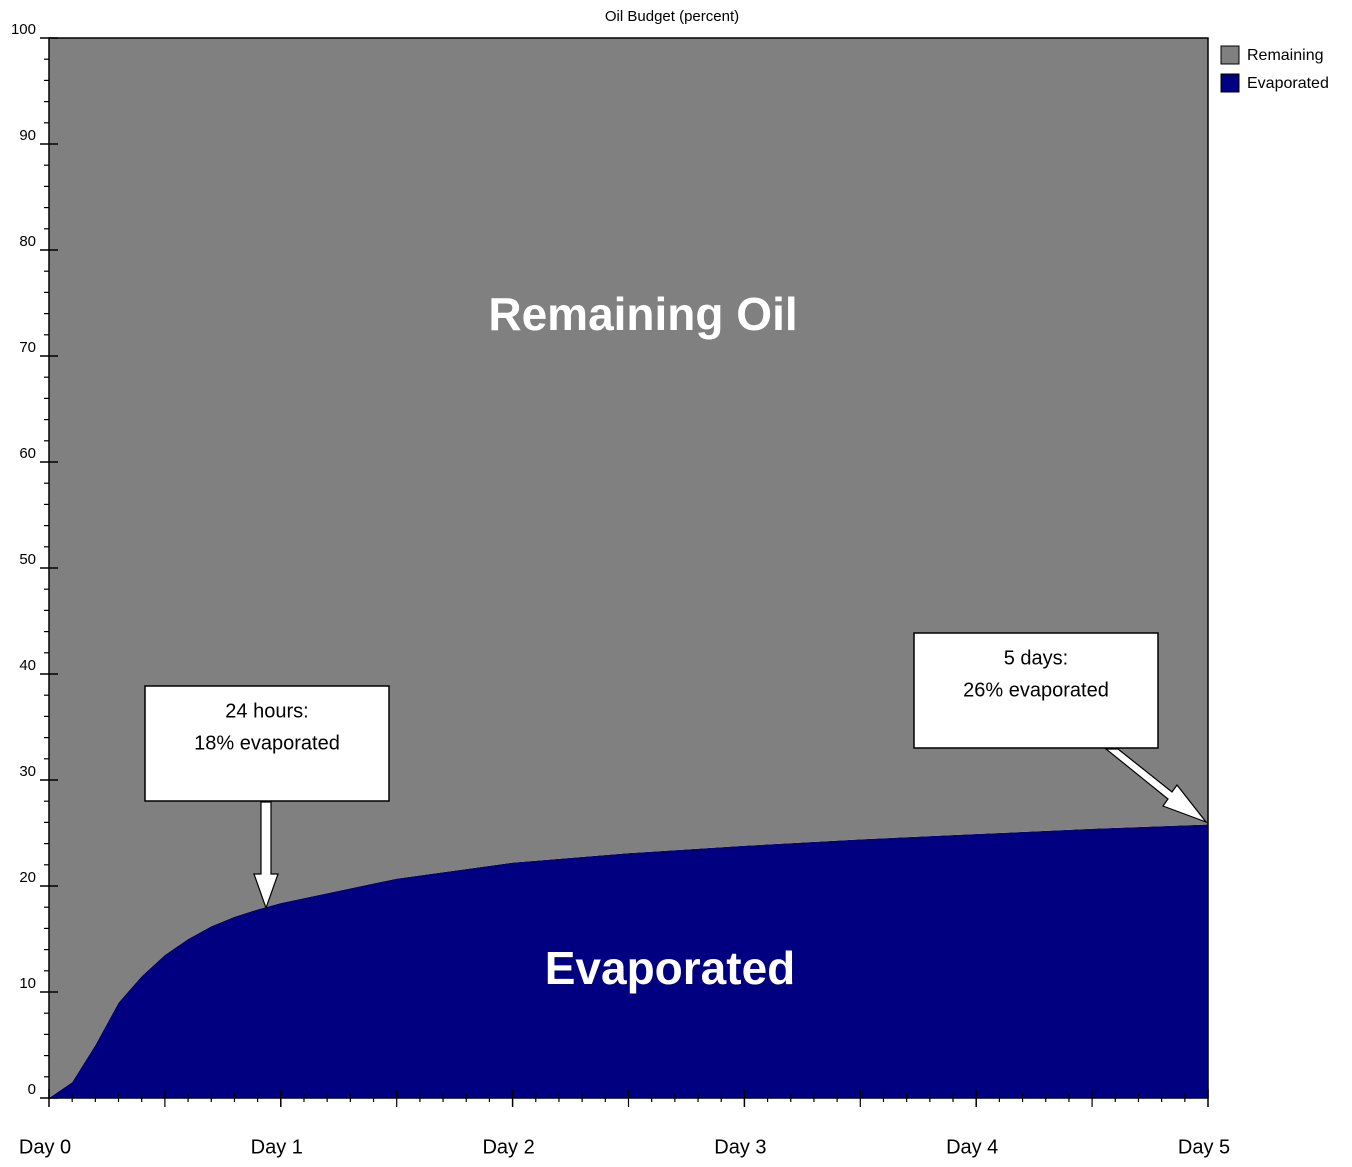 This screenshot has width=1352, height=1167. I want to click on x-tick-label: Day 3, so click(740, 1147).